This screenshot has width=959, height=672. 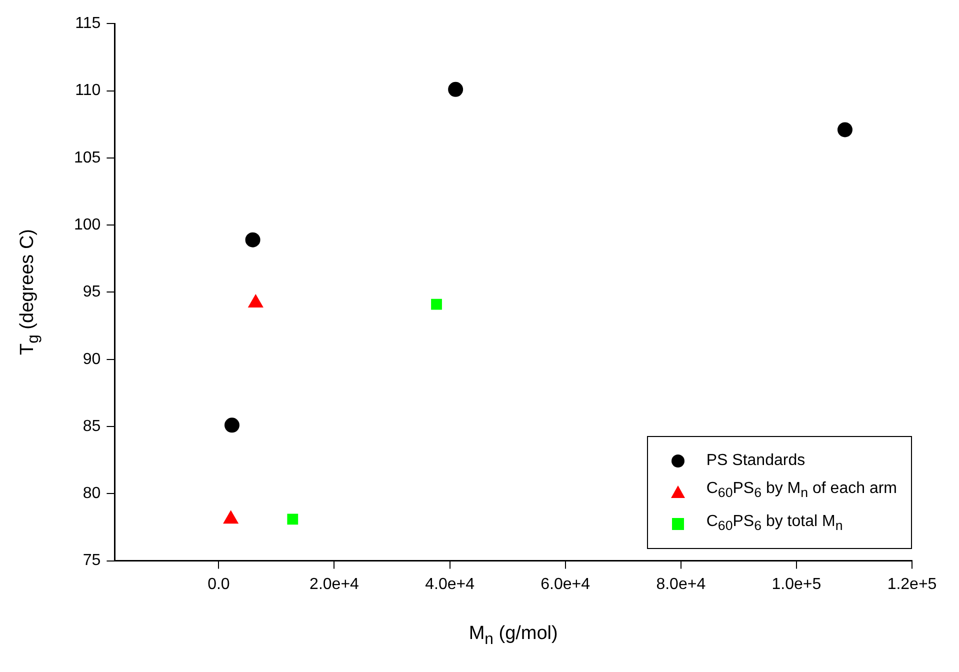 I want to click on y-tick-label: 80, so click(x=91, y=493).